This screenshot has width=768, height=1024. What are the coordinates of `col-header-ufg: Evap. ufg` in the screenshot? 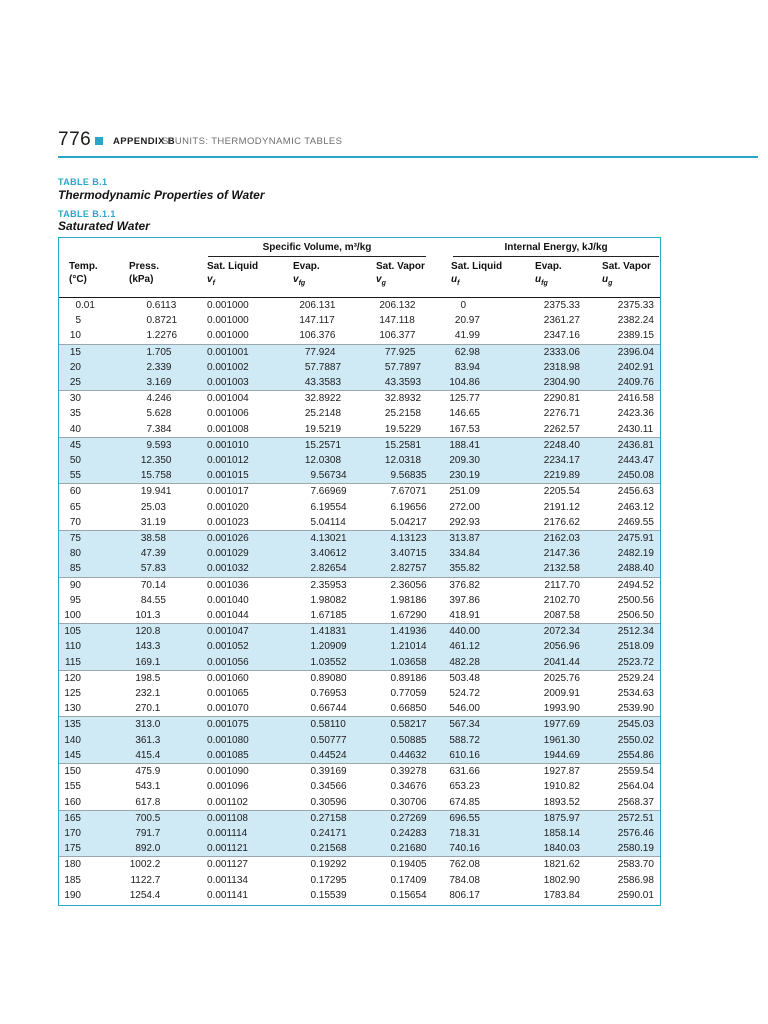 It's located at (565, 277).